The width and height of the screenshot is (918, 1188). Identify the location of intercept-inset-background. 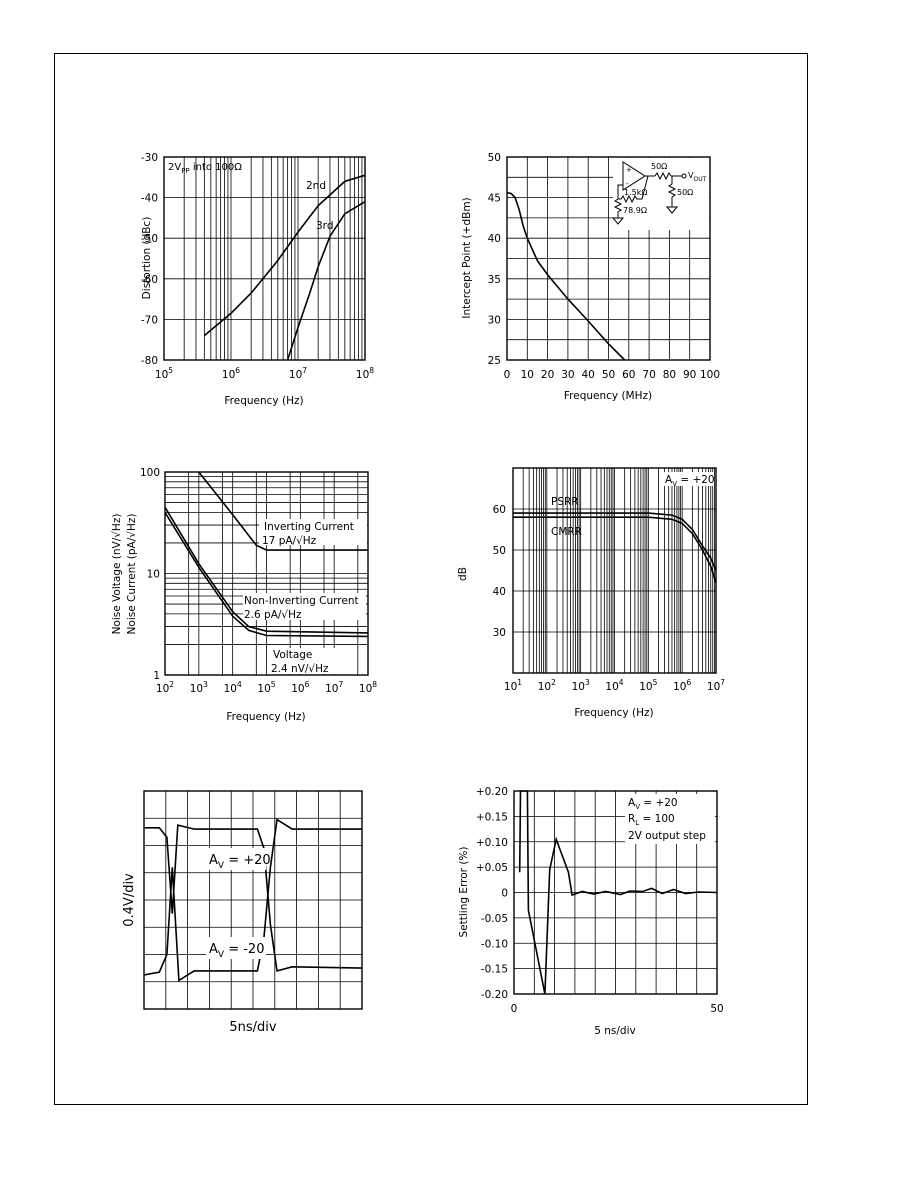
(661, 194).